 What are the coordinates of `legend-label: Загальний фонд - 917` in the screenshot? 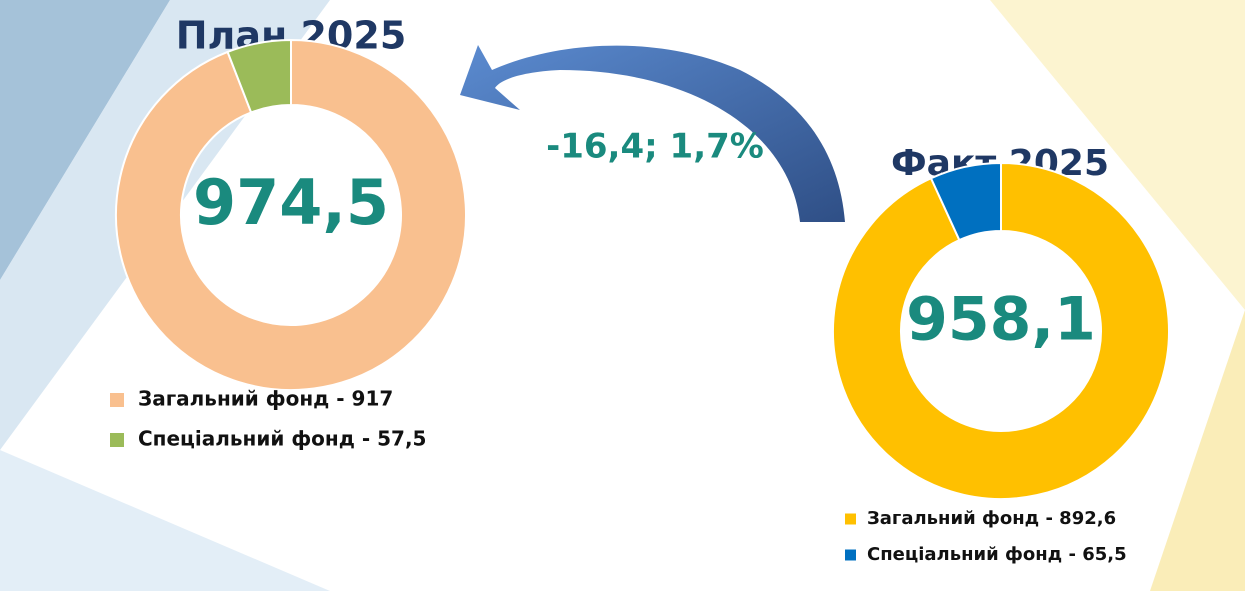 It's located at (265, 399).